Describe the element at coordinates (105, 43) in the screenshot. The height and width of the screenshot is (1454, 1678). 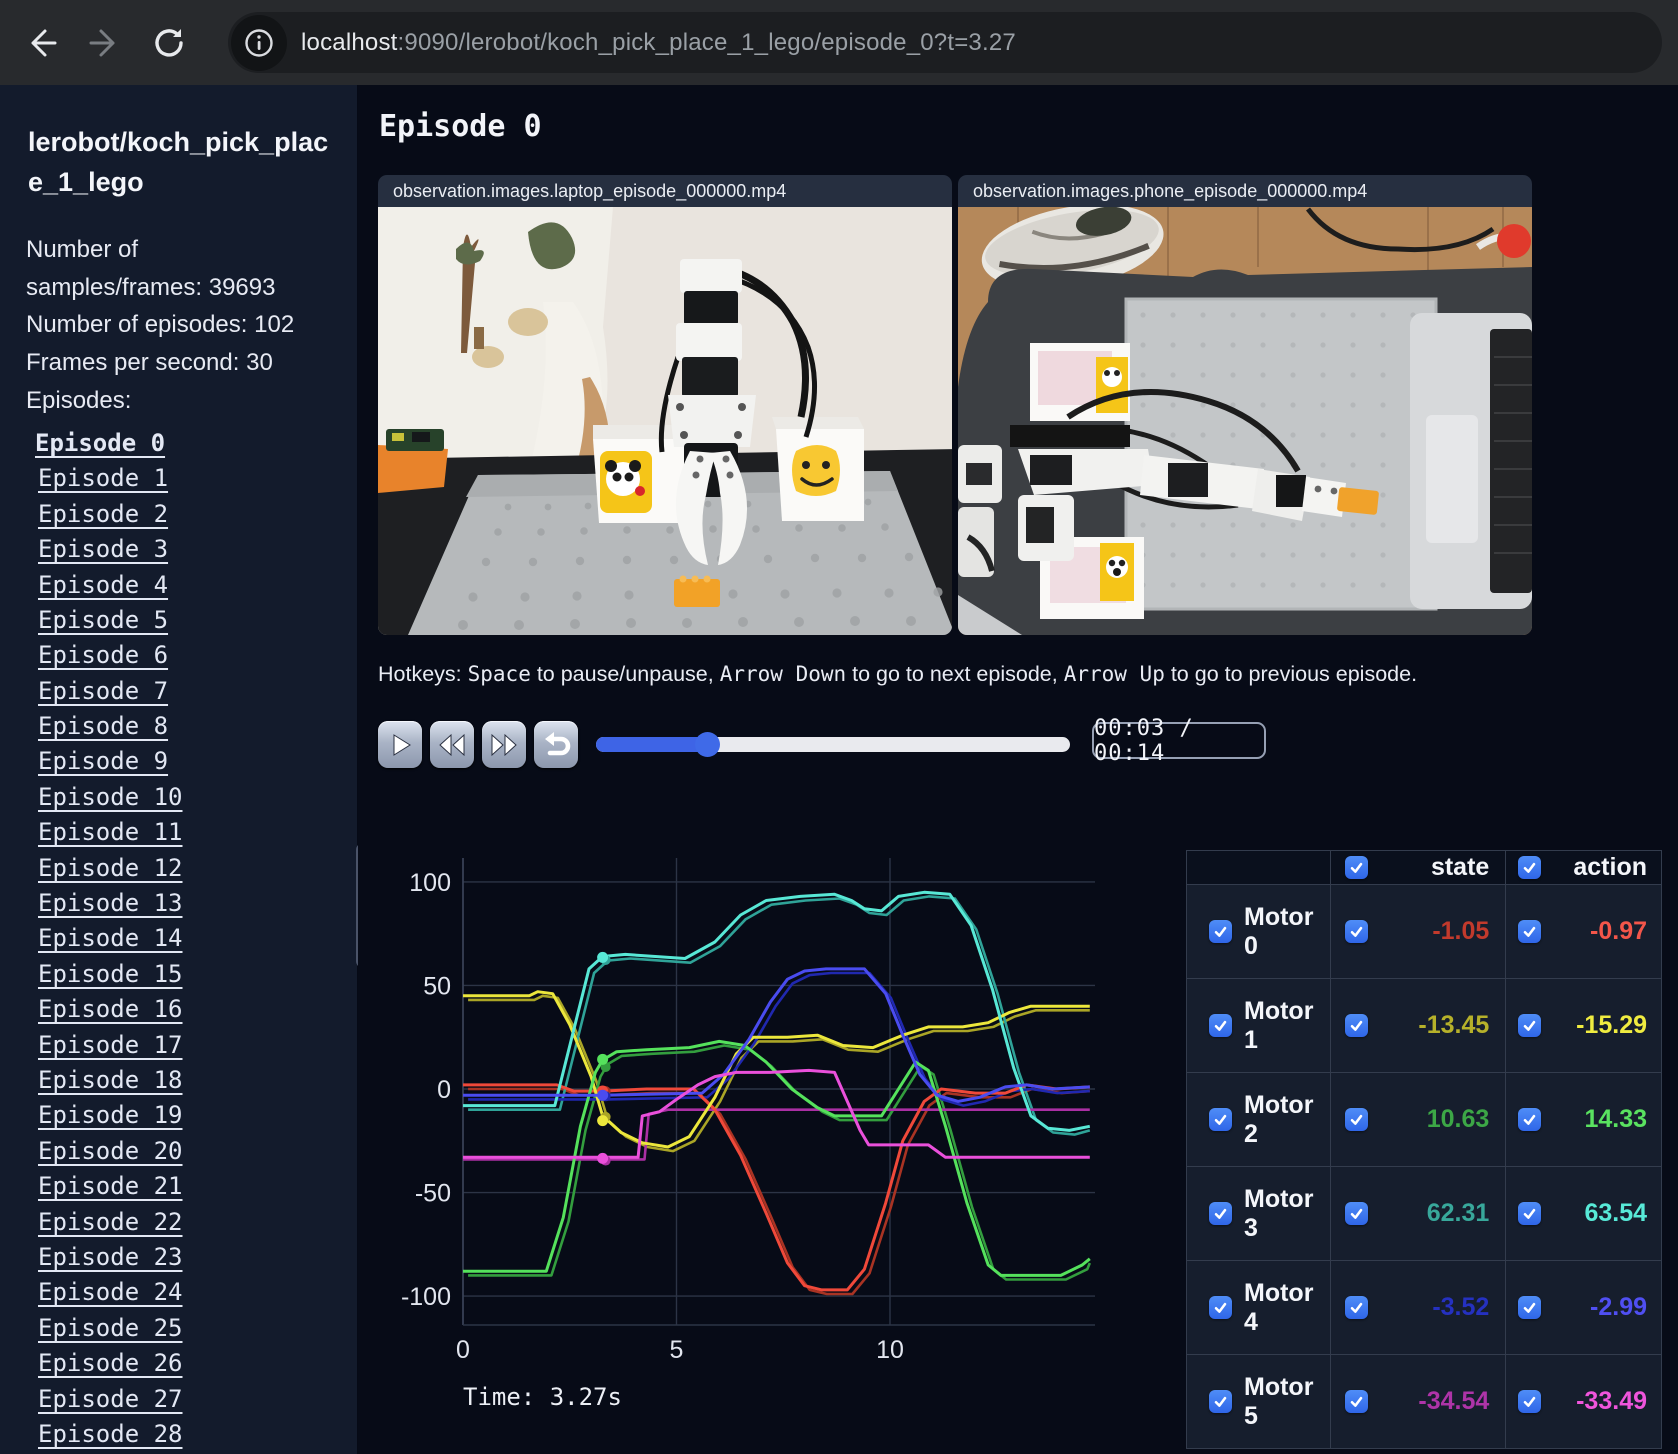
I see `forward-button` at that location.